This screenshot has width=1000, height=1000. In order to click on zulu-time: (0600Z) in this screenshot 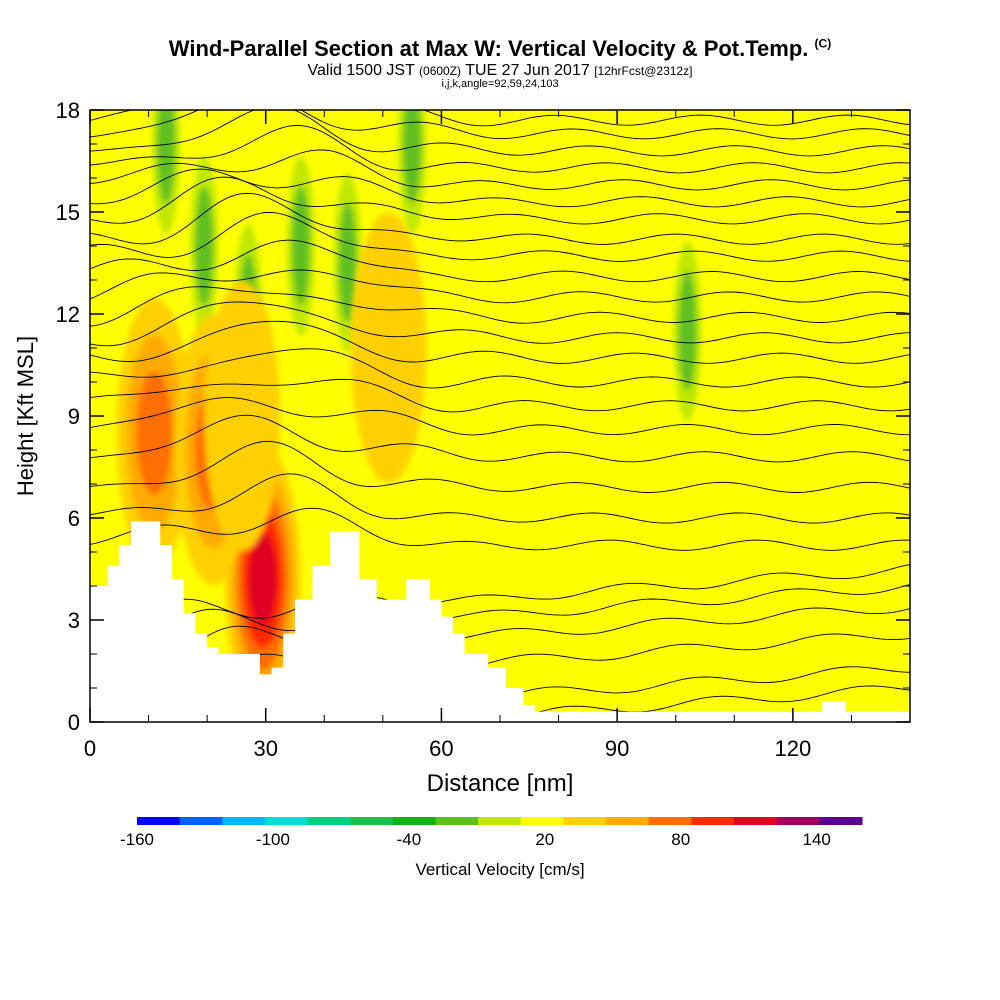, I will do `click(440, 71)`.